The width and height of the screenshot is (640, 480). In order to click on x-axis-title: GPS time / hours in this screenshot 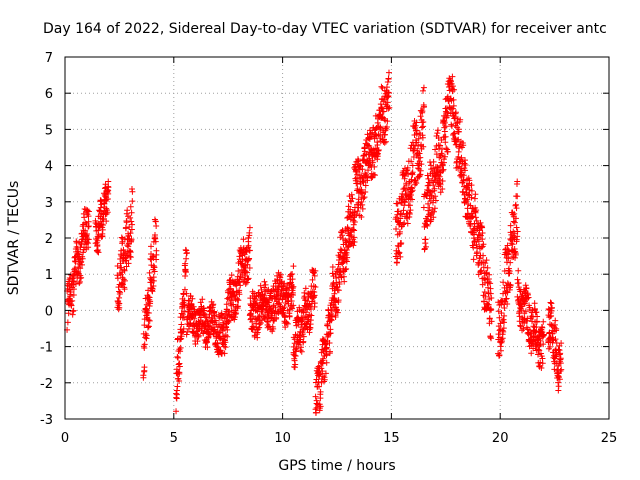, I will do `click(336, 466)`.